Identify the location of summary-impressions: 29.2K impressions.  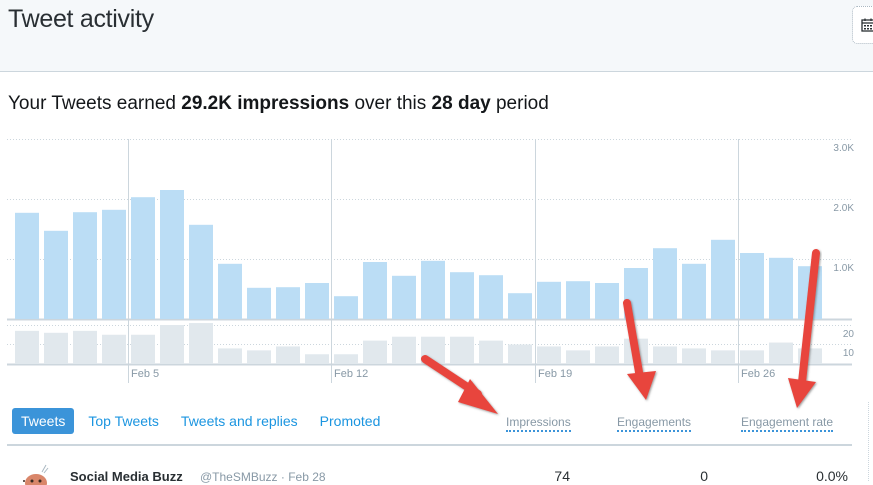
(265, 103).